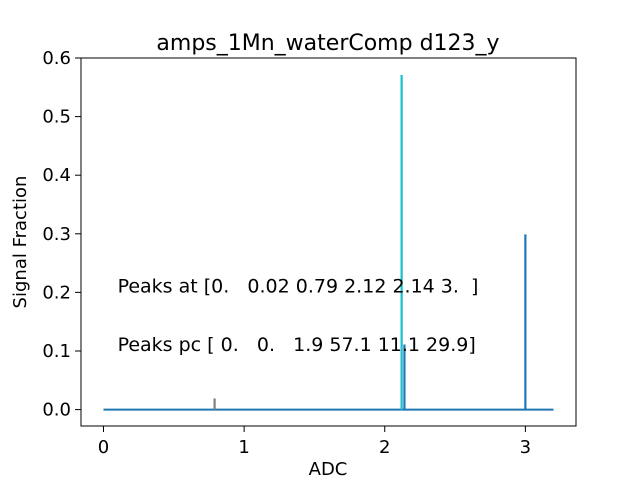 The height and width of the screenshot is (480, 640). I want to click on y-tick-label: 0.4, so click(56, 175).